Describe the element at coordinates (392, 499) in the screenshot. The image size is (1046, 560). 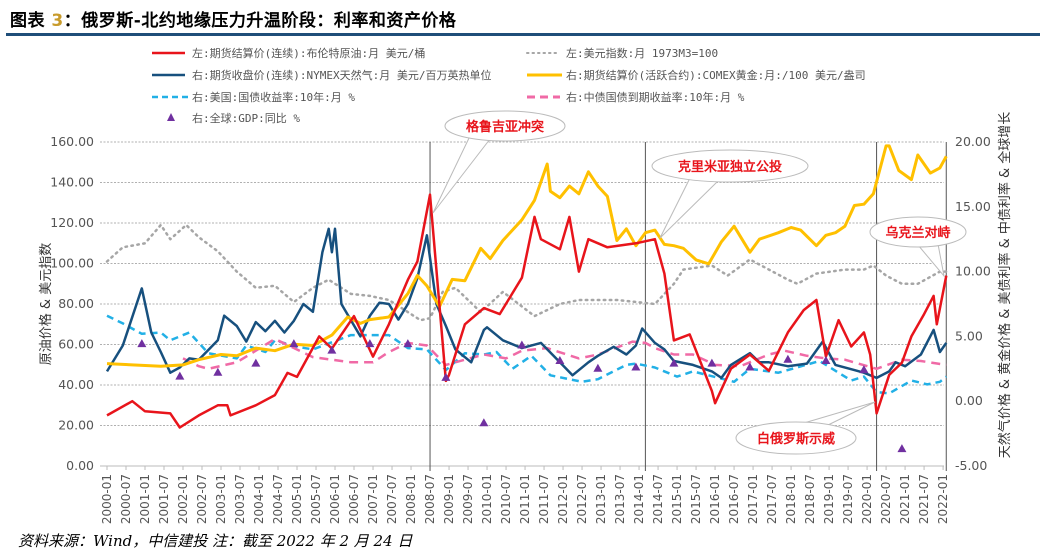
I see `x-tick-label: 2007-07` at that location.